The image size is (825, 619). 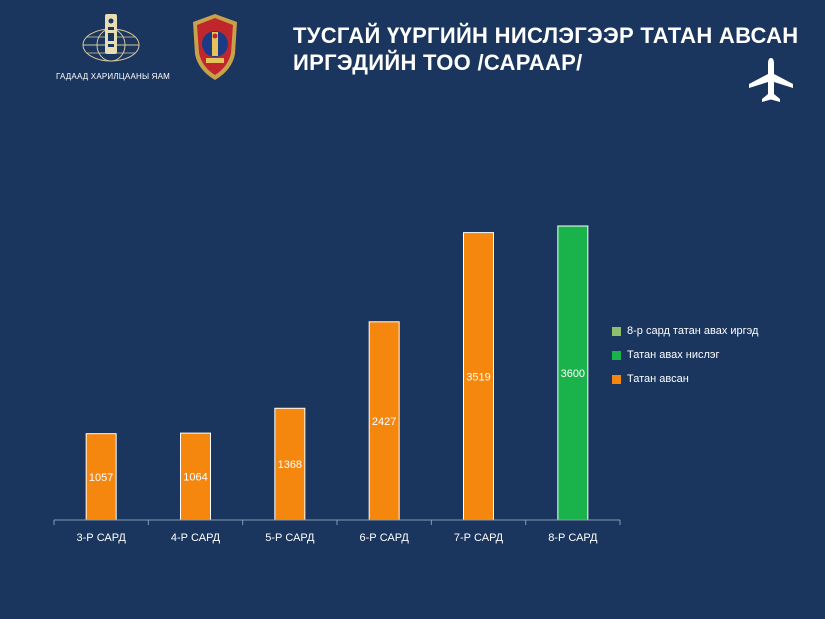 I want to click on x-tick-label: 3-Р САРД, so click(x=102, y=538).